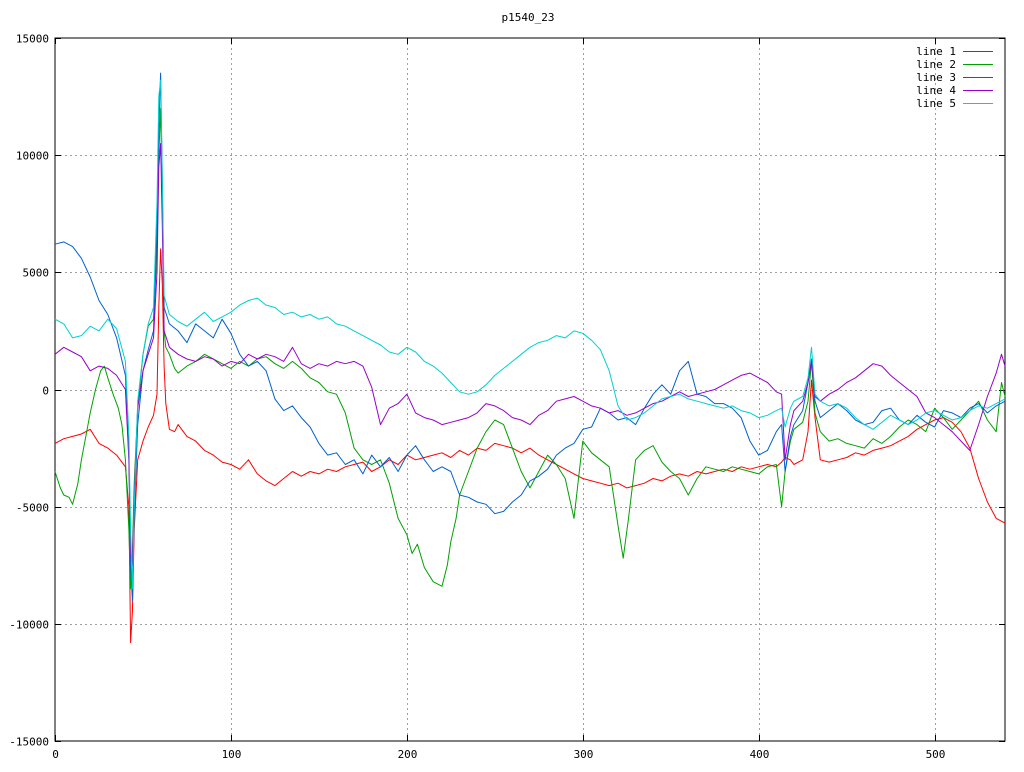 Image resolution: width=1024 pixels, height=772 pixels. I want to click on y-tick-label: 15000, so click(32, 39).